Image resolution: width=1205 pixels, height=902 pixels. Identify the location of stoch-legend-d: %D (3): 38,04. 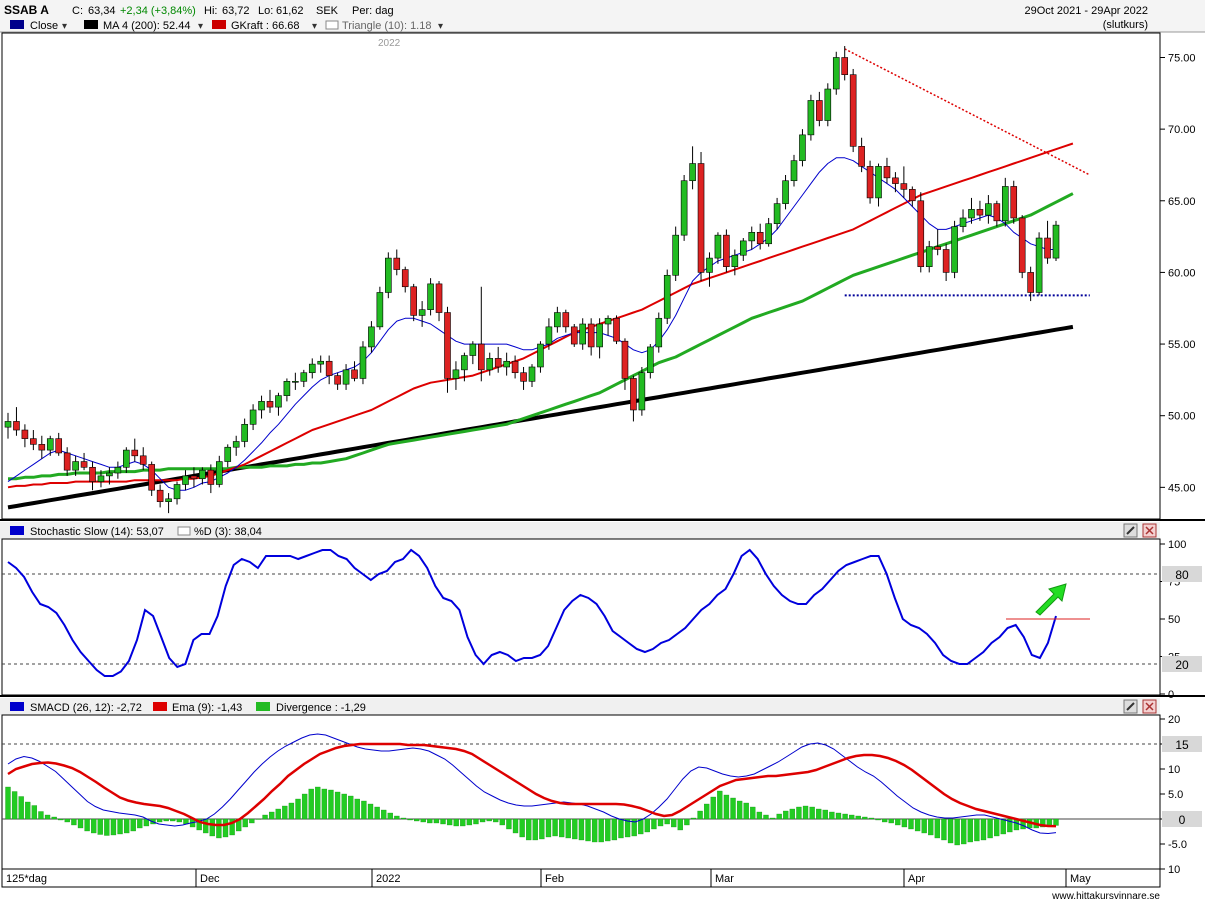
(228, 532).